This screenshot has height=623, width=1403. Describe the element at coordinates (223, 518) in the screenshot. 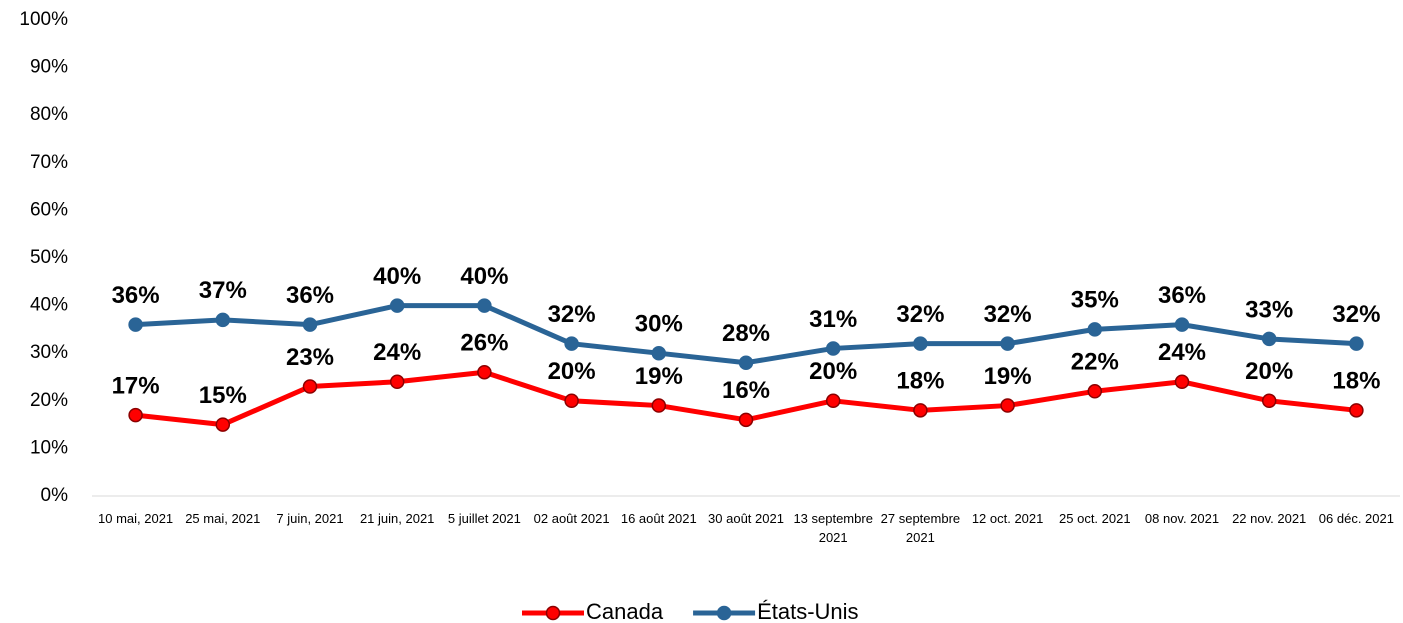

I see `x-tick-label: 25 mai, 2021` at that location.